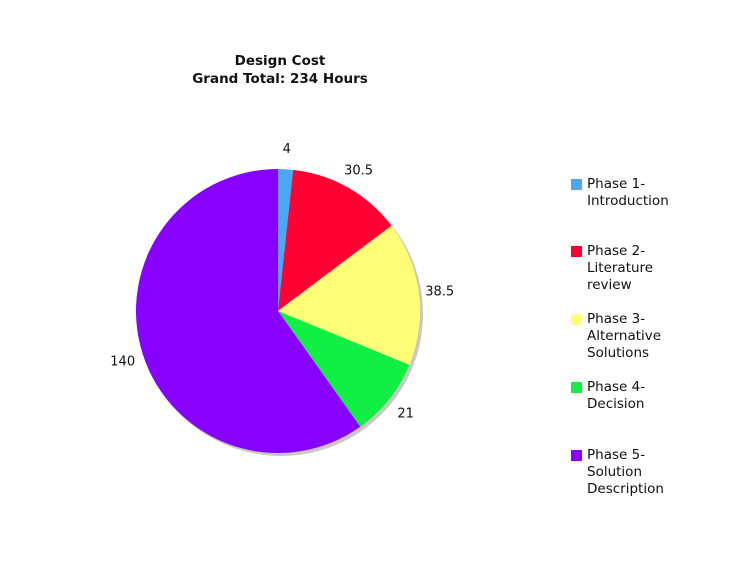 The height and width of the screenshot is (580, 750). I want to click on legend-label: Phase 3- Alternative Solutions, so click(624, 336).